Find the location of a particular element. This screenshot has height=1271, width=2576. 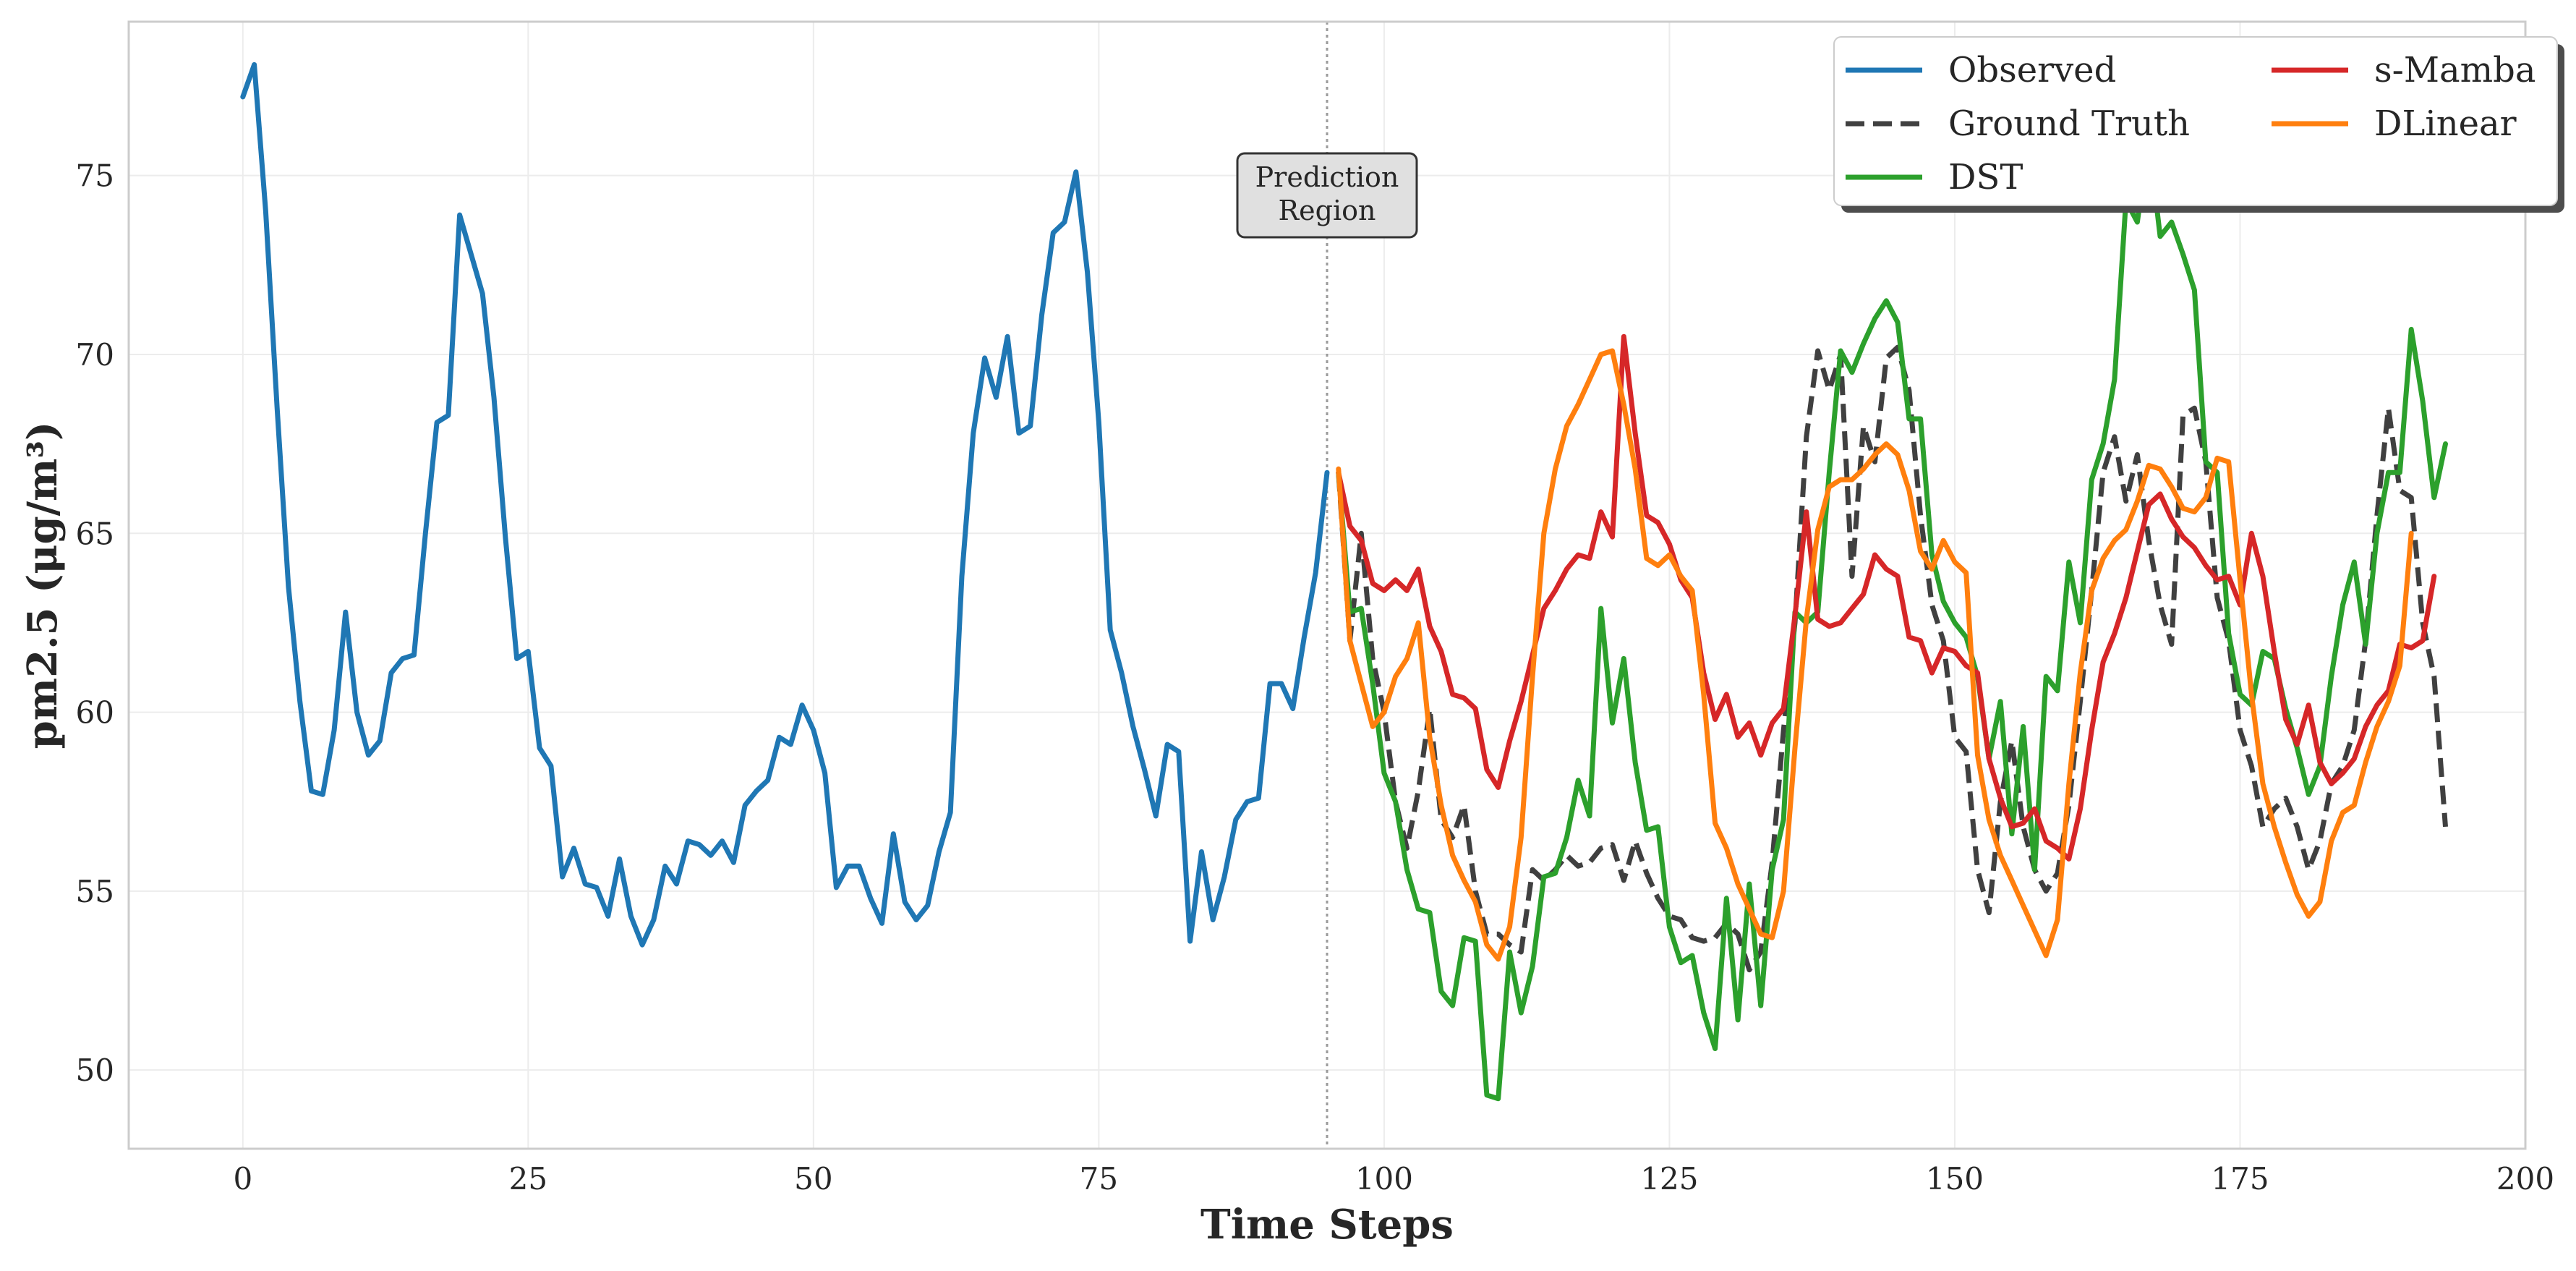

x-tick-label: 75 is located at coordinates (1099, 1178).